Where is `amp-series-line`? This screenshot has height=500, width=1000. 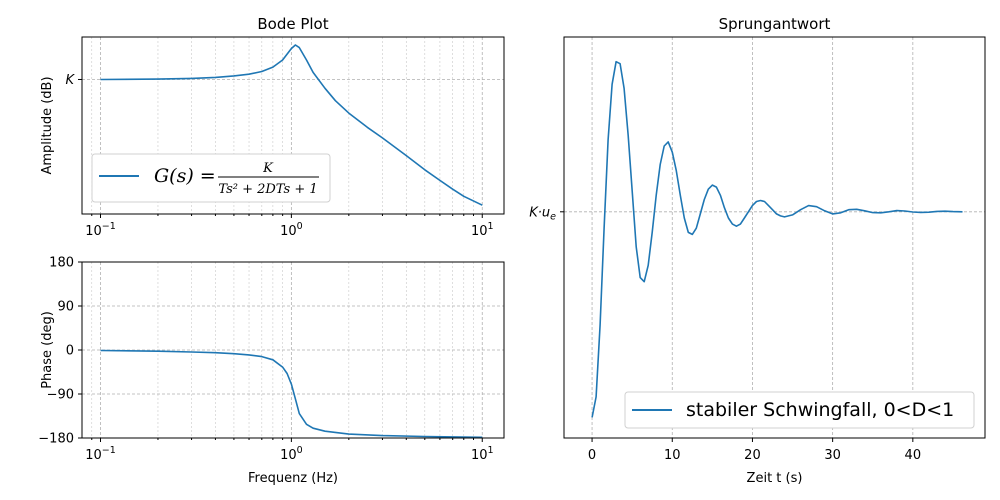
amp-series-line is located at coordinates (291, 125).